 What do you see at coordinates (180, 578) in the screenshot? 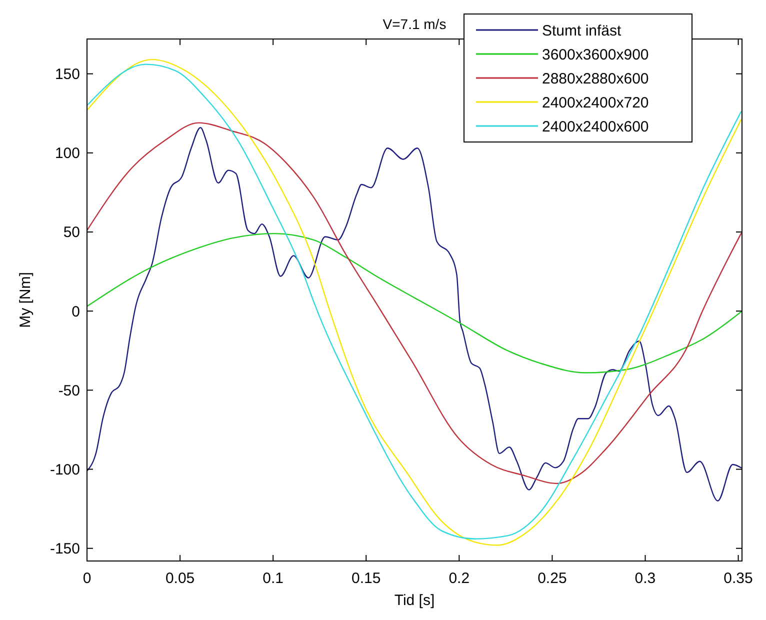
I see `x-tick-label: 0.05` at bounding box center [180, 578].